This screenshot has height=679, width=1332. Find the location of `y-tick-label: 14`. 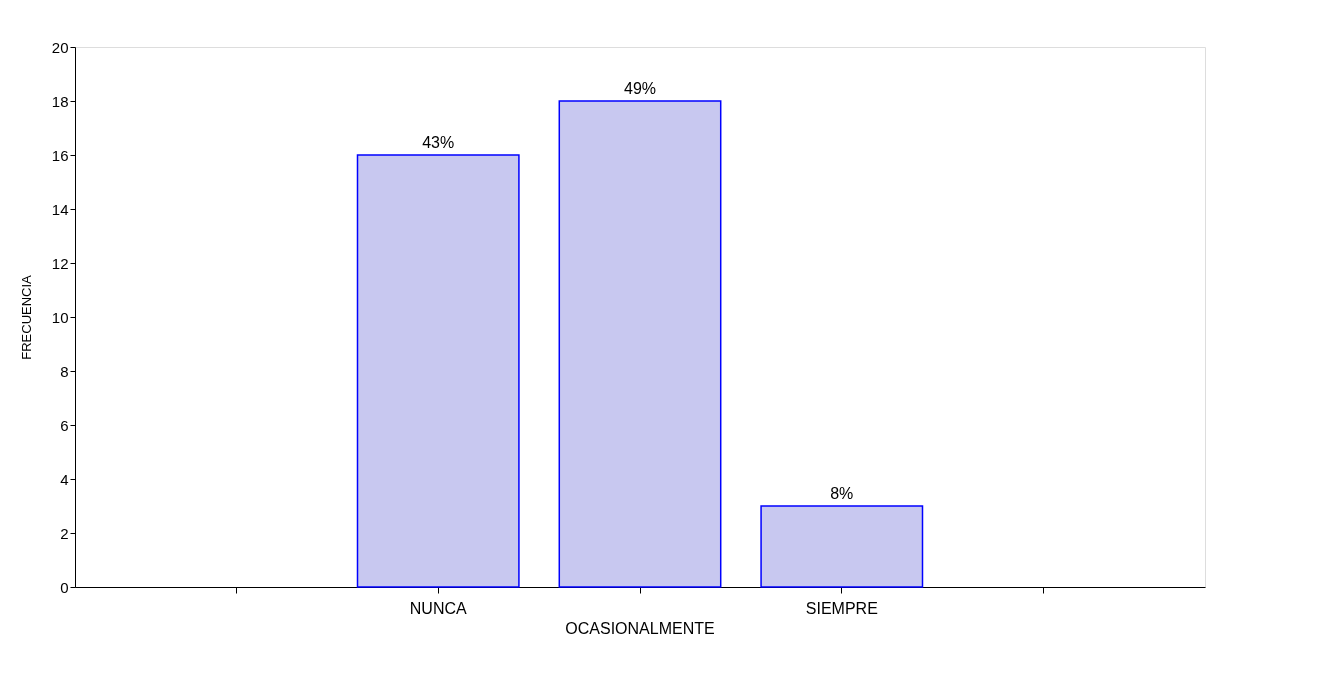

y-tick-label: 14 is located at coordinates (60, 209).